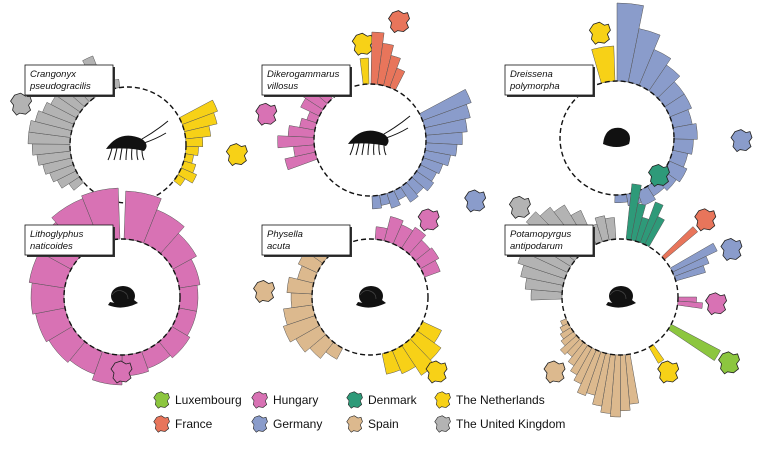  What do you see at coordinates (194, 424) in the screenshot?
I see `legend-label: France` at bounding box center [194, 424].